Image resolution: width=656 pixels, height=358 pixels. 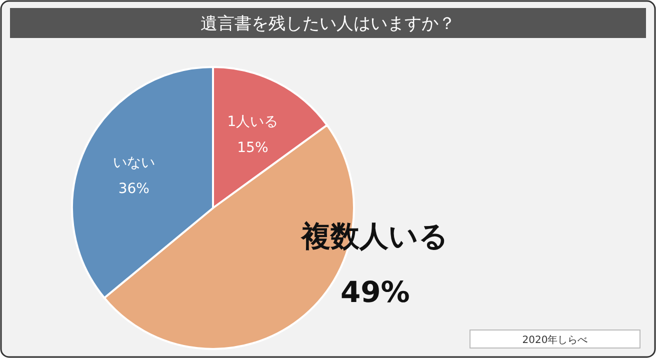 What do you see at coordinates (555, 340) in the screenshot?
I see `text: 2020年しらべ` at bounding box center [555, 340].